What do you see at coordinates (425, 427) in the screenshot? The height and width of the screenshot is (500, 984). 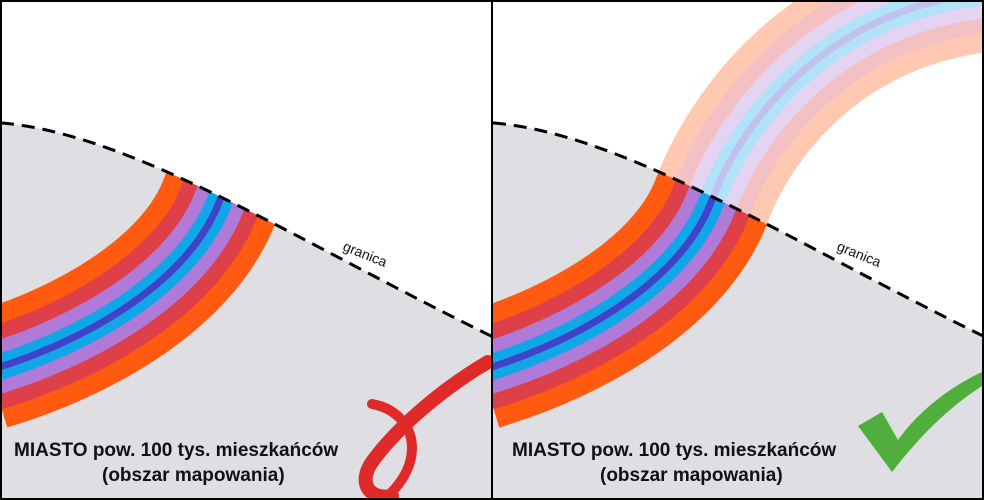 I see `cross-icon` at bounding box center [425, 427].